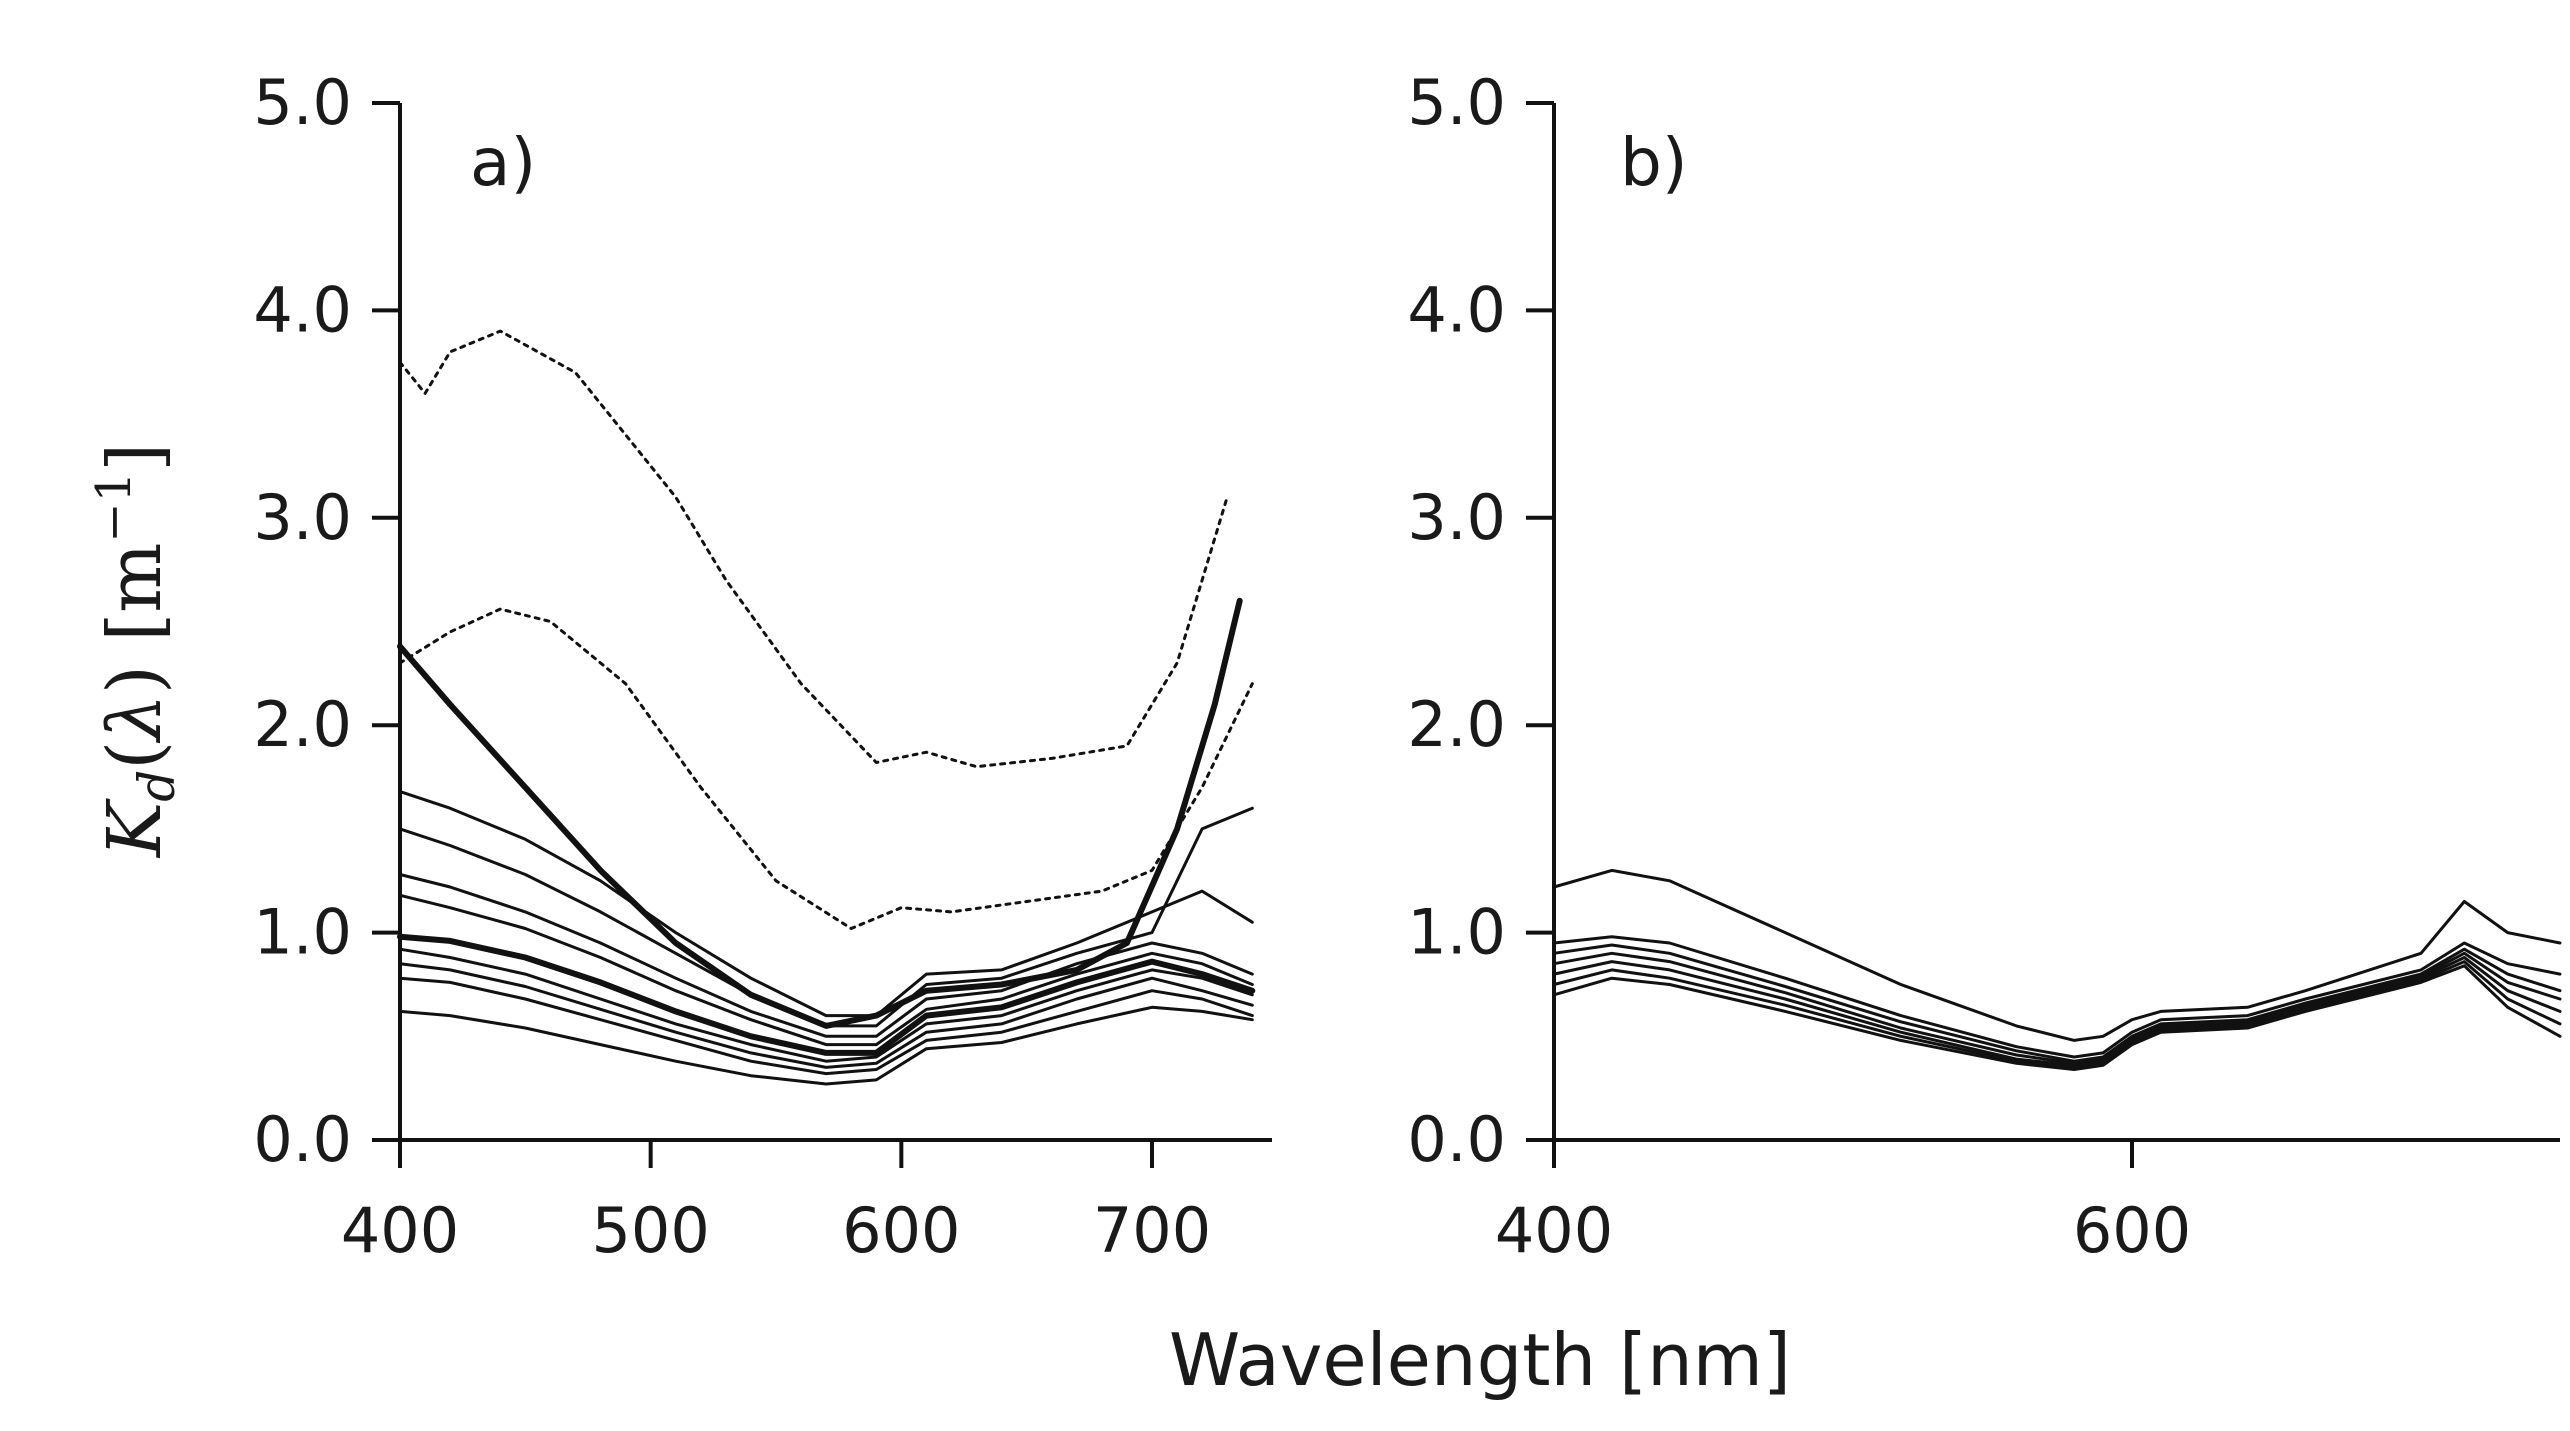  What do you see at coordinates (901, 1230) in the screenshot?
I see `panel-a-xtick-label: 600` at bounding box center [901, 1230].